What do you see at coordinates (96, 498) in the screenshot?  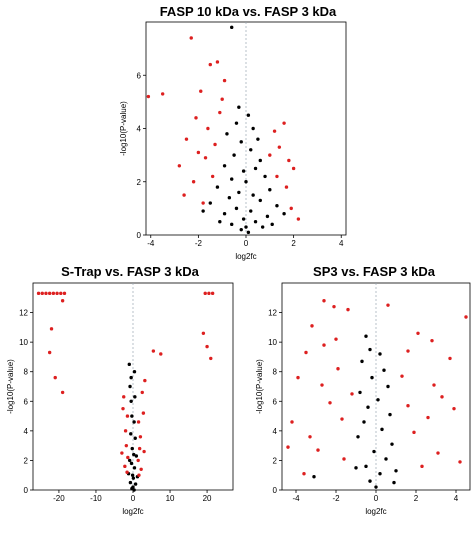 I see `x-tick-label: -10` at bounding box center [96, 498].